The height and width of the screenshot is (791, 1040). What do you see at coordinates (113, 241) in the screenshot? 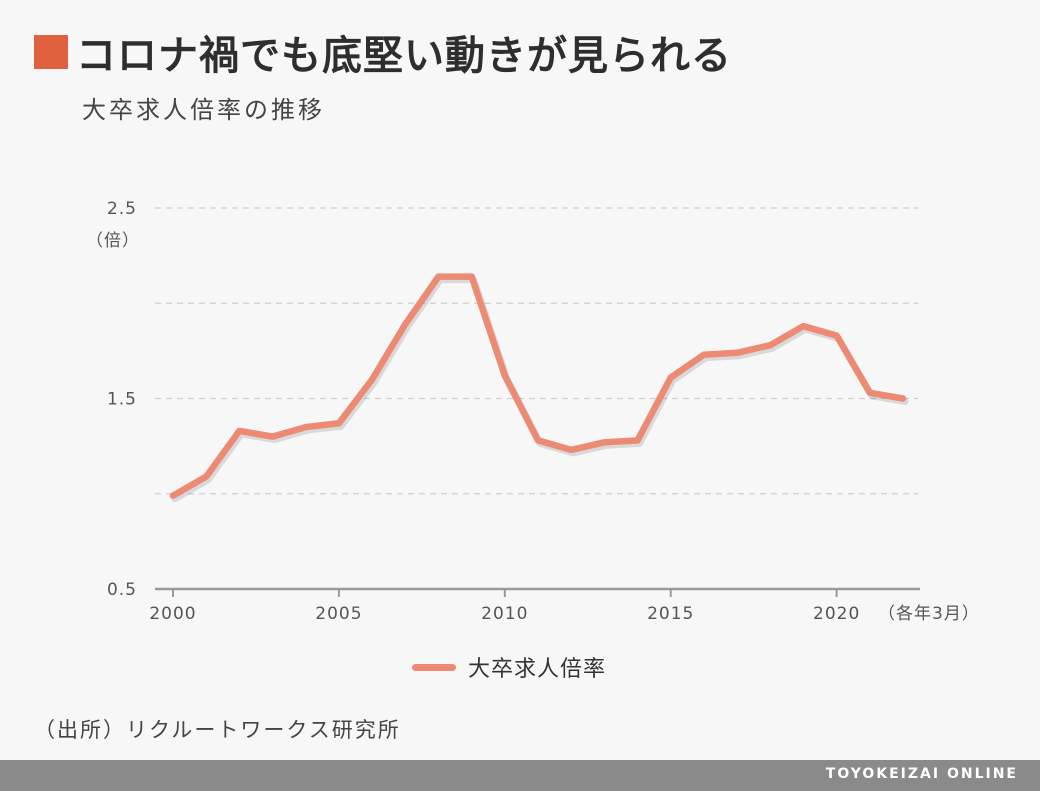
I see `y-axis-unit: （倍）` at bounding box center [113, 241].